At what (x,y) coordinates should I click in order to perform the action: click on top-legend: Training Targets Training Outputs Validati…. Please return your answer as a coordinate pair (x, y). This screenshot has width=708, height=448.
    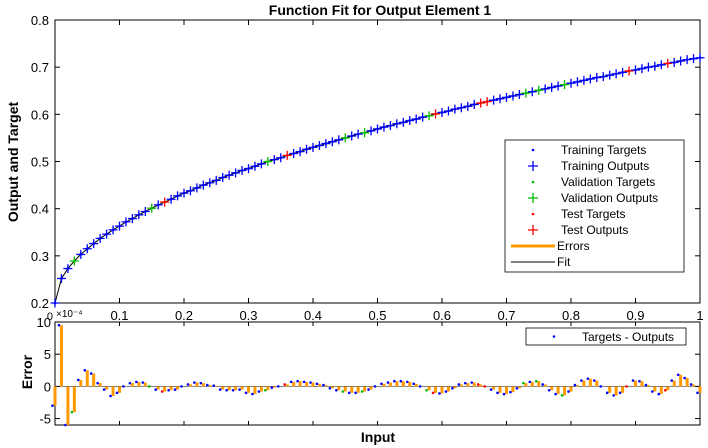
    Looking at the image, I should click on (594, 206).